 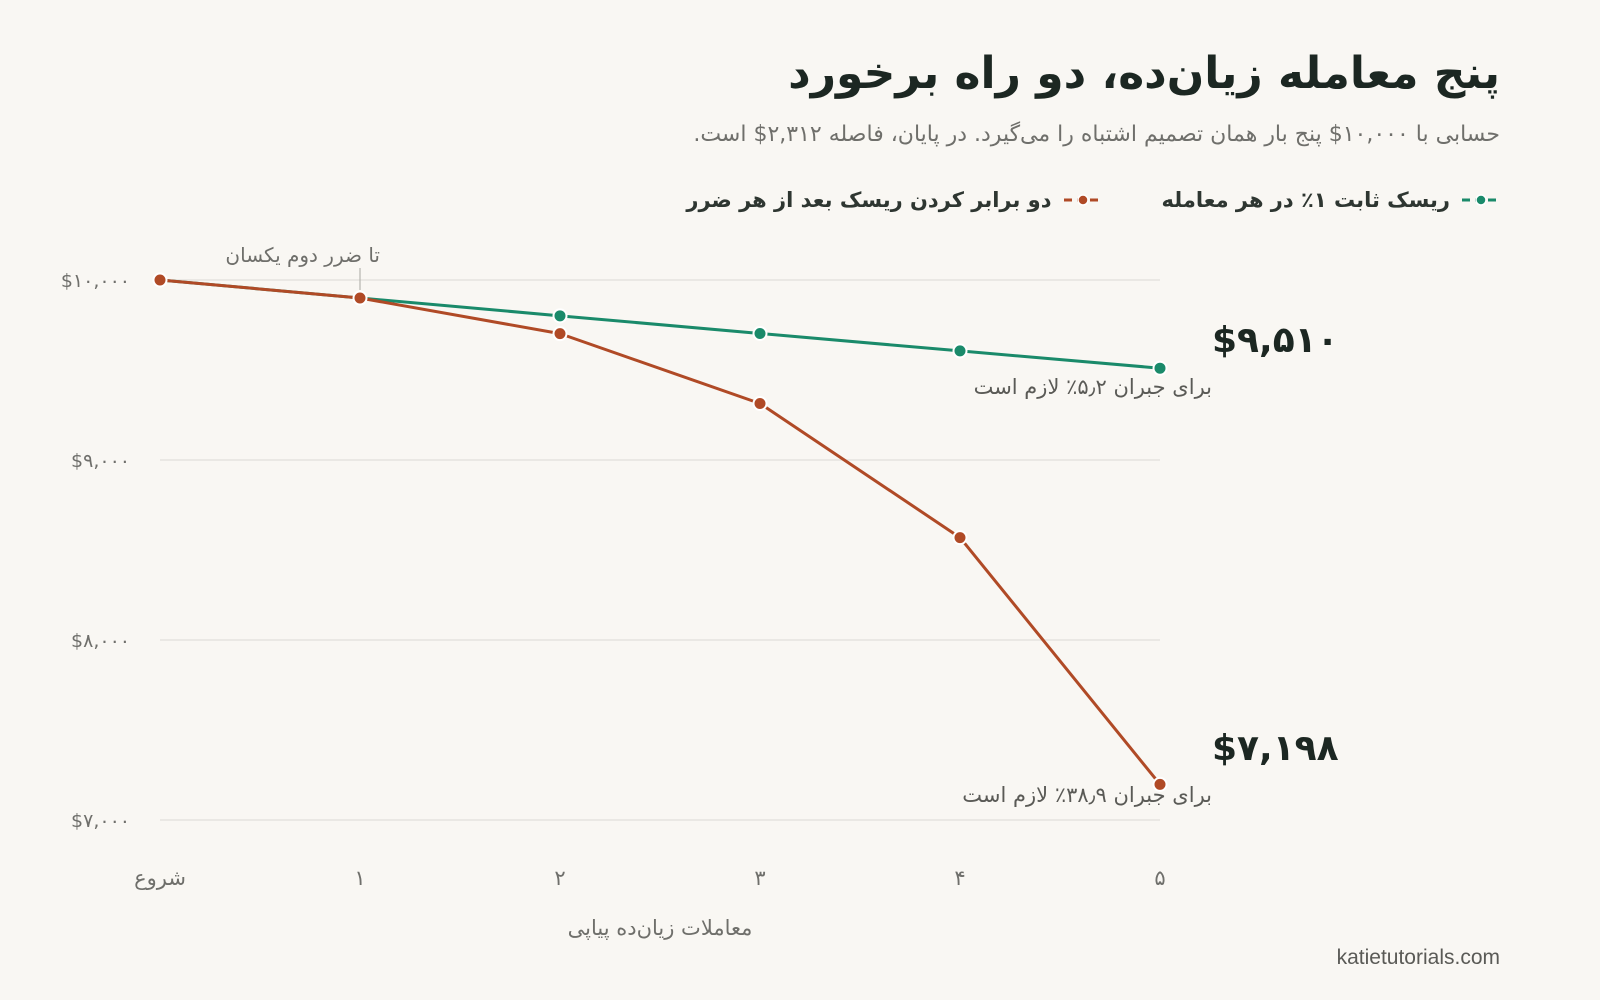 I want to click on y-tick-label: $۸,۰۰۰, so click(x=100, y=641).